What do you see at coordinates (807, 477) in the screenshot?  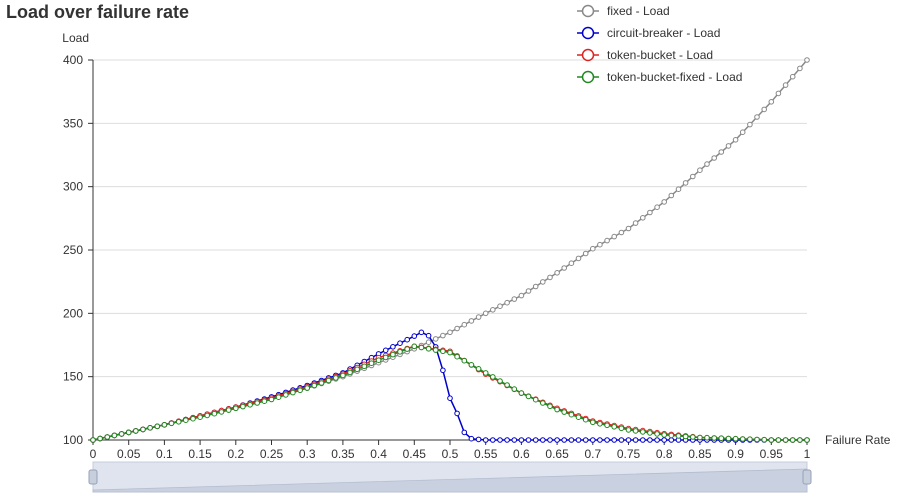 I see `zoom-slider-right-handle` at bounding box center [807, 477].